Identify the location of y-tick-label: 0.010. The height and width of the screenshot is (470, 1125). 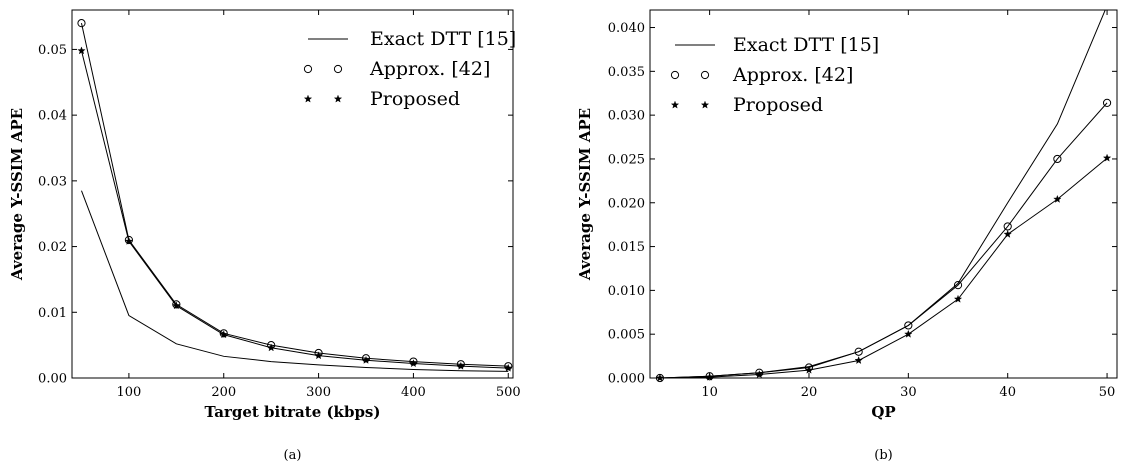
(626, 291).